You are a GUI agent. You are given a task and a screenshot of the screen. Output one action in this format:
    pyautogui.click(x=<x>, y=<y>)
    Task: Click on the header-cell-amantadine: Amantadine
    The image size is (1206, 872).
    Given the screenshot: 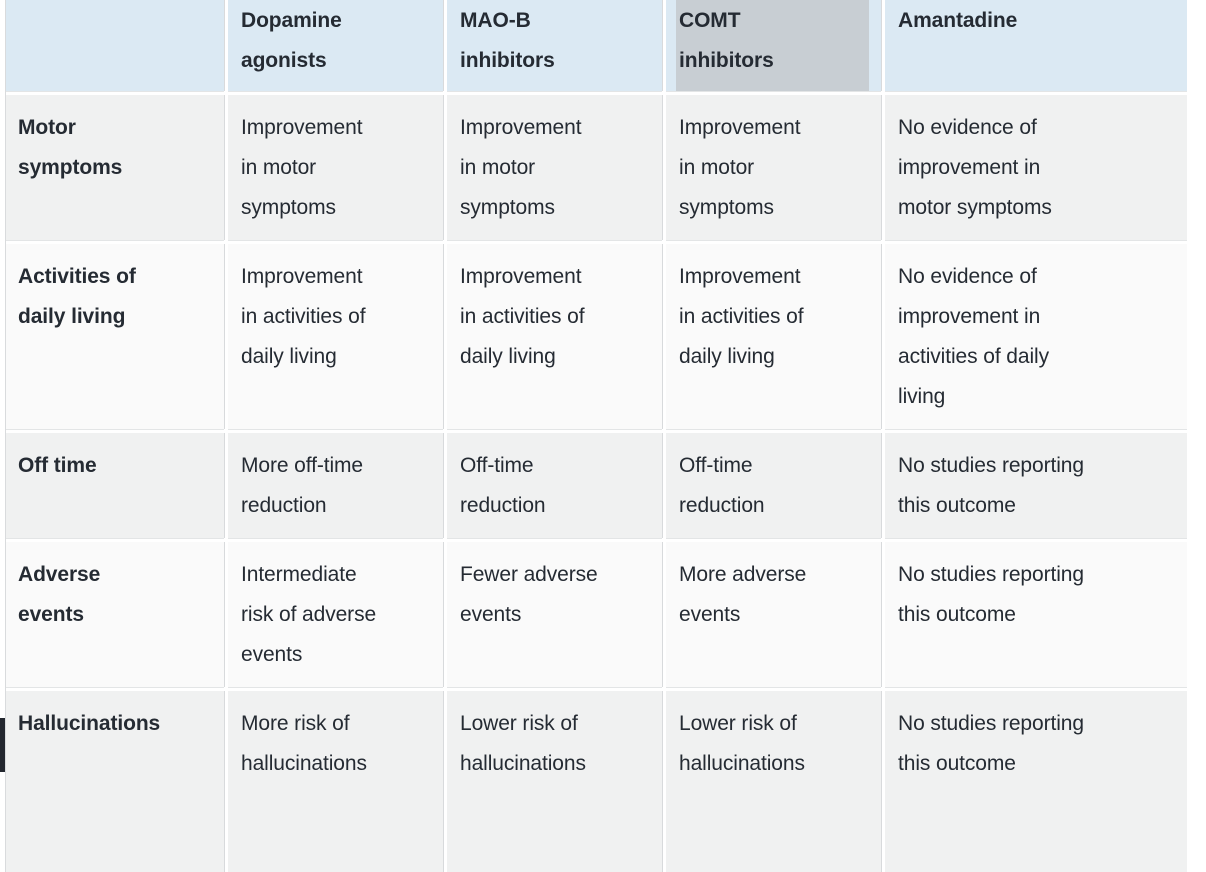 What is the action you would take?
    pyautogui.click(x=1036, y=45)
    